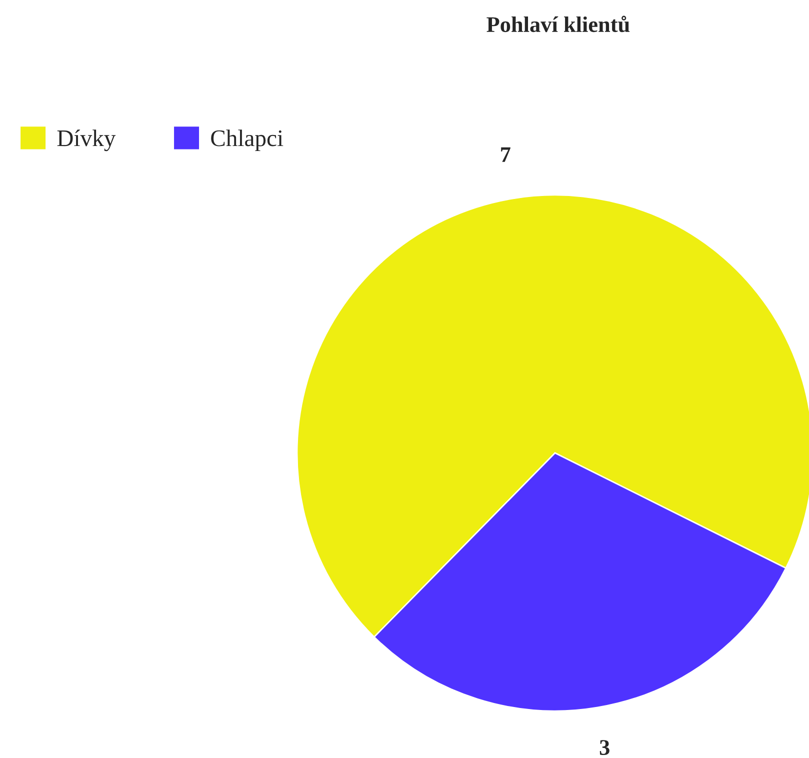  I want to click on legend-label: Dívky, so click(86, 141).